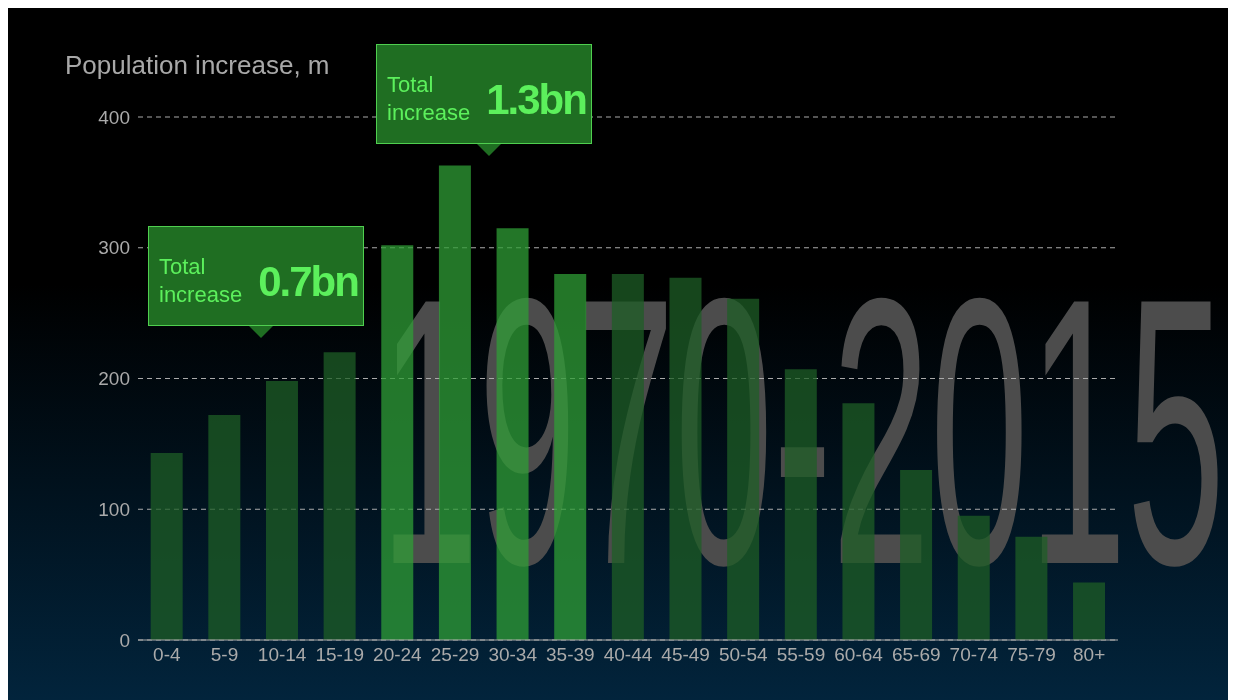 The image size is (1236, 700). What do you see at coordinates (685, 655) in the screenshot?
I see `x-tick-label: 45-49` at bounding box center [685, 655].